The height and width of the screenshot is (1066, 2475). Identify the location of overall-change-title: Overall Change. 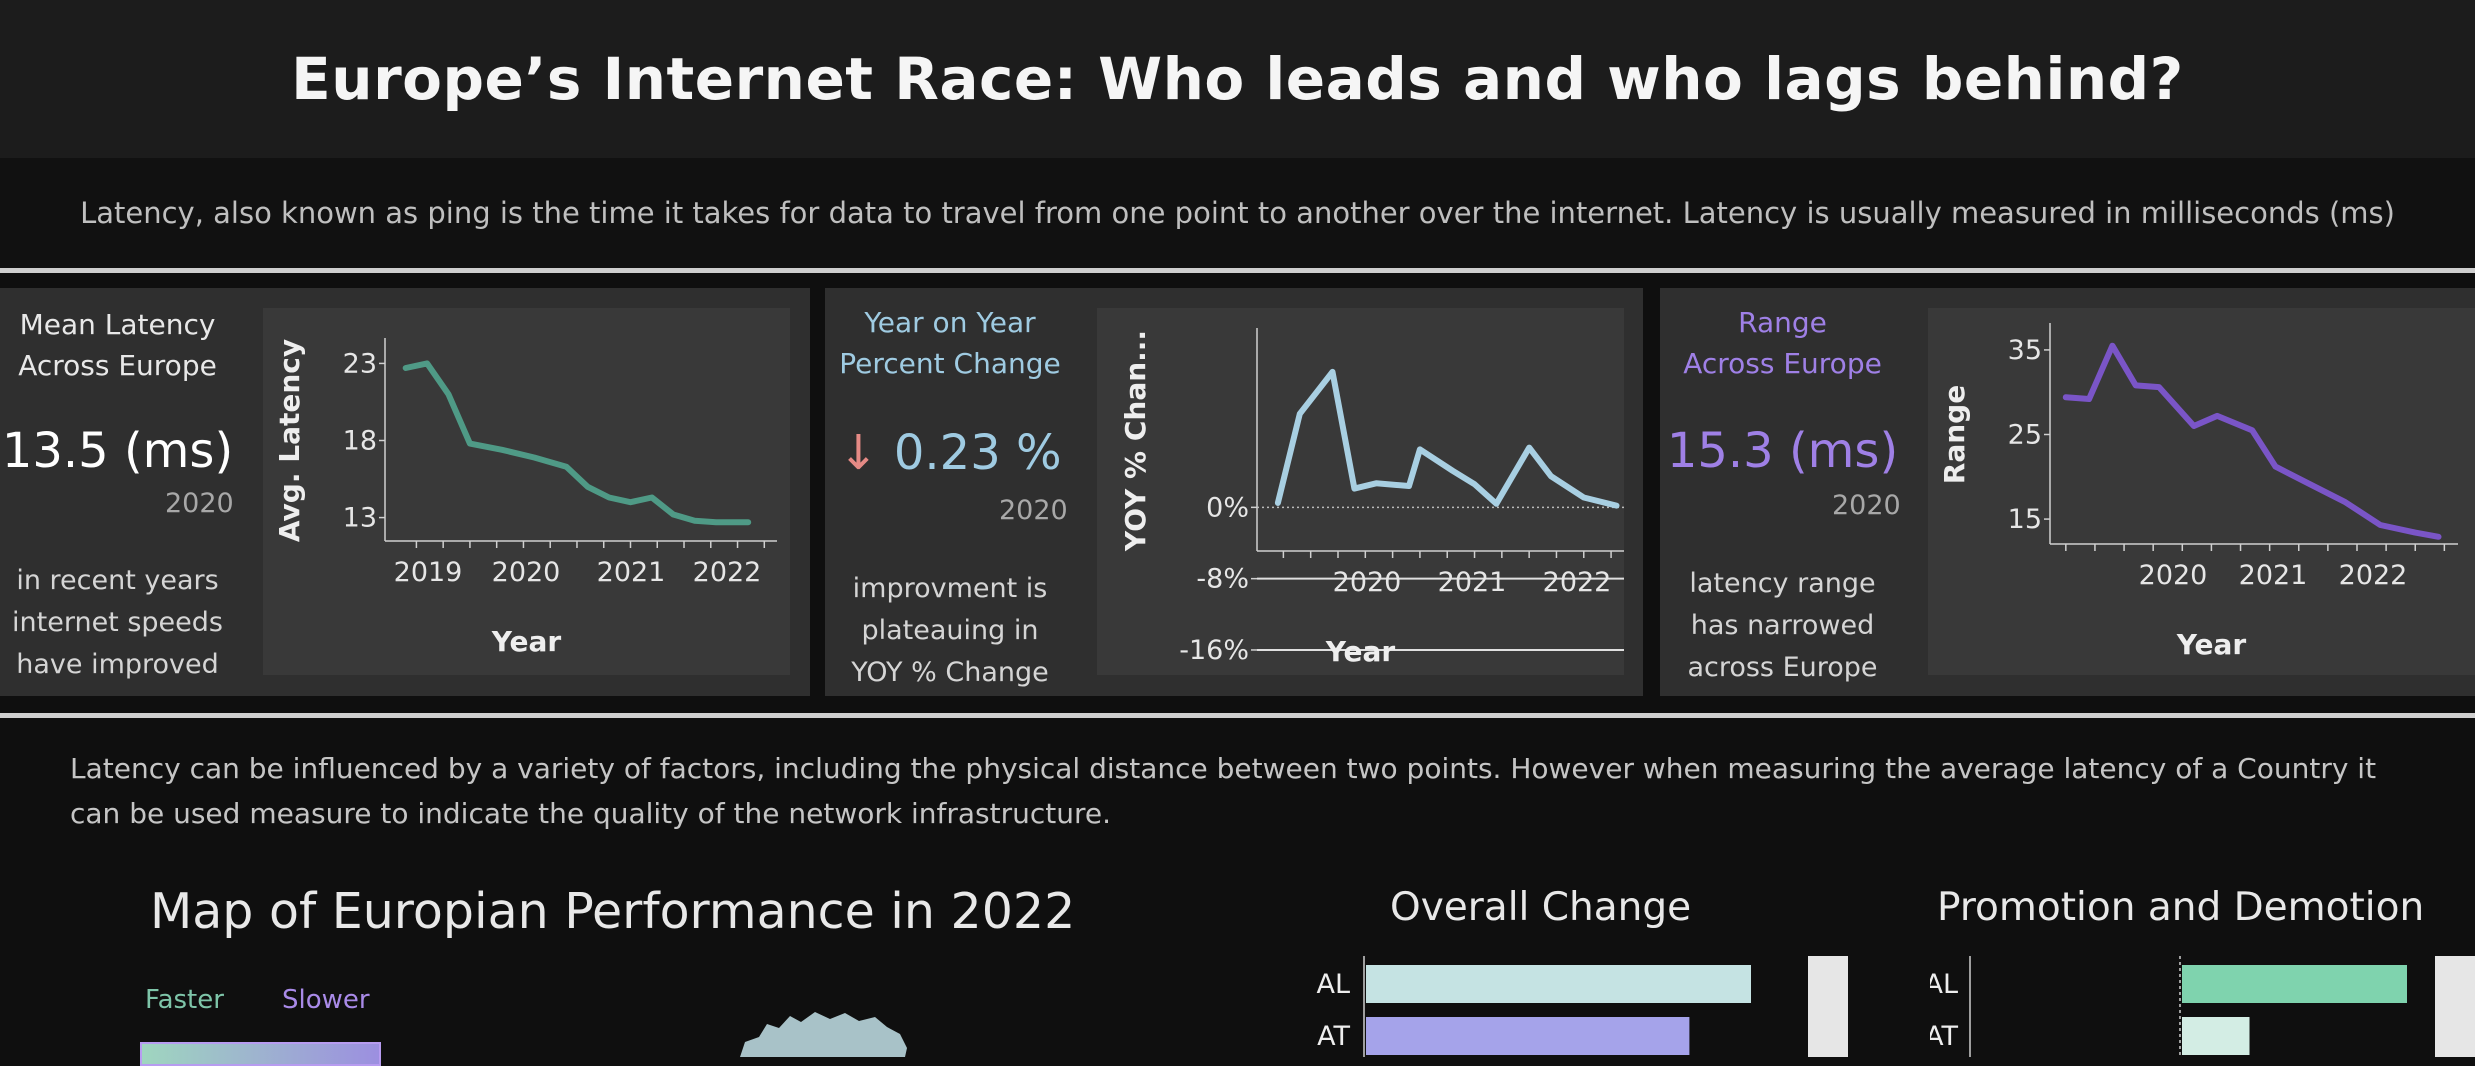
(1540, 907).